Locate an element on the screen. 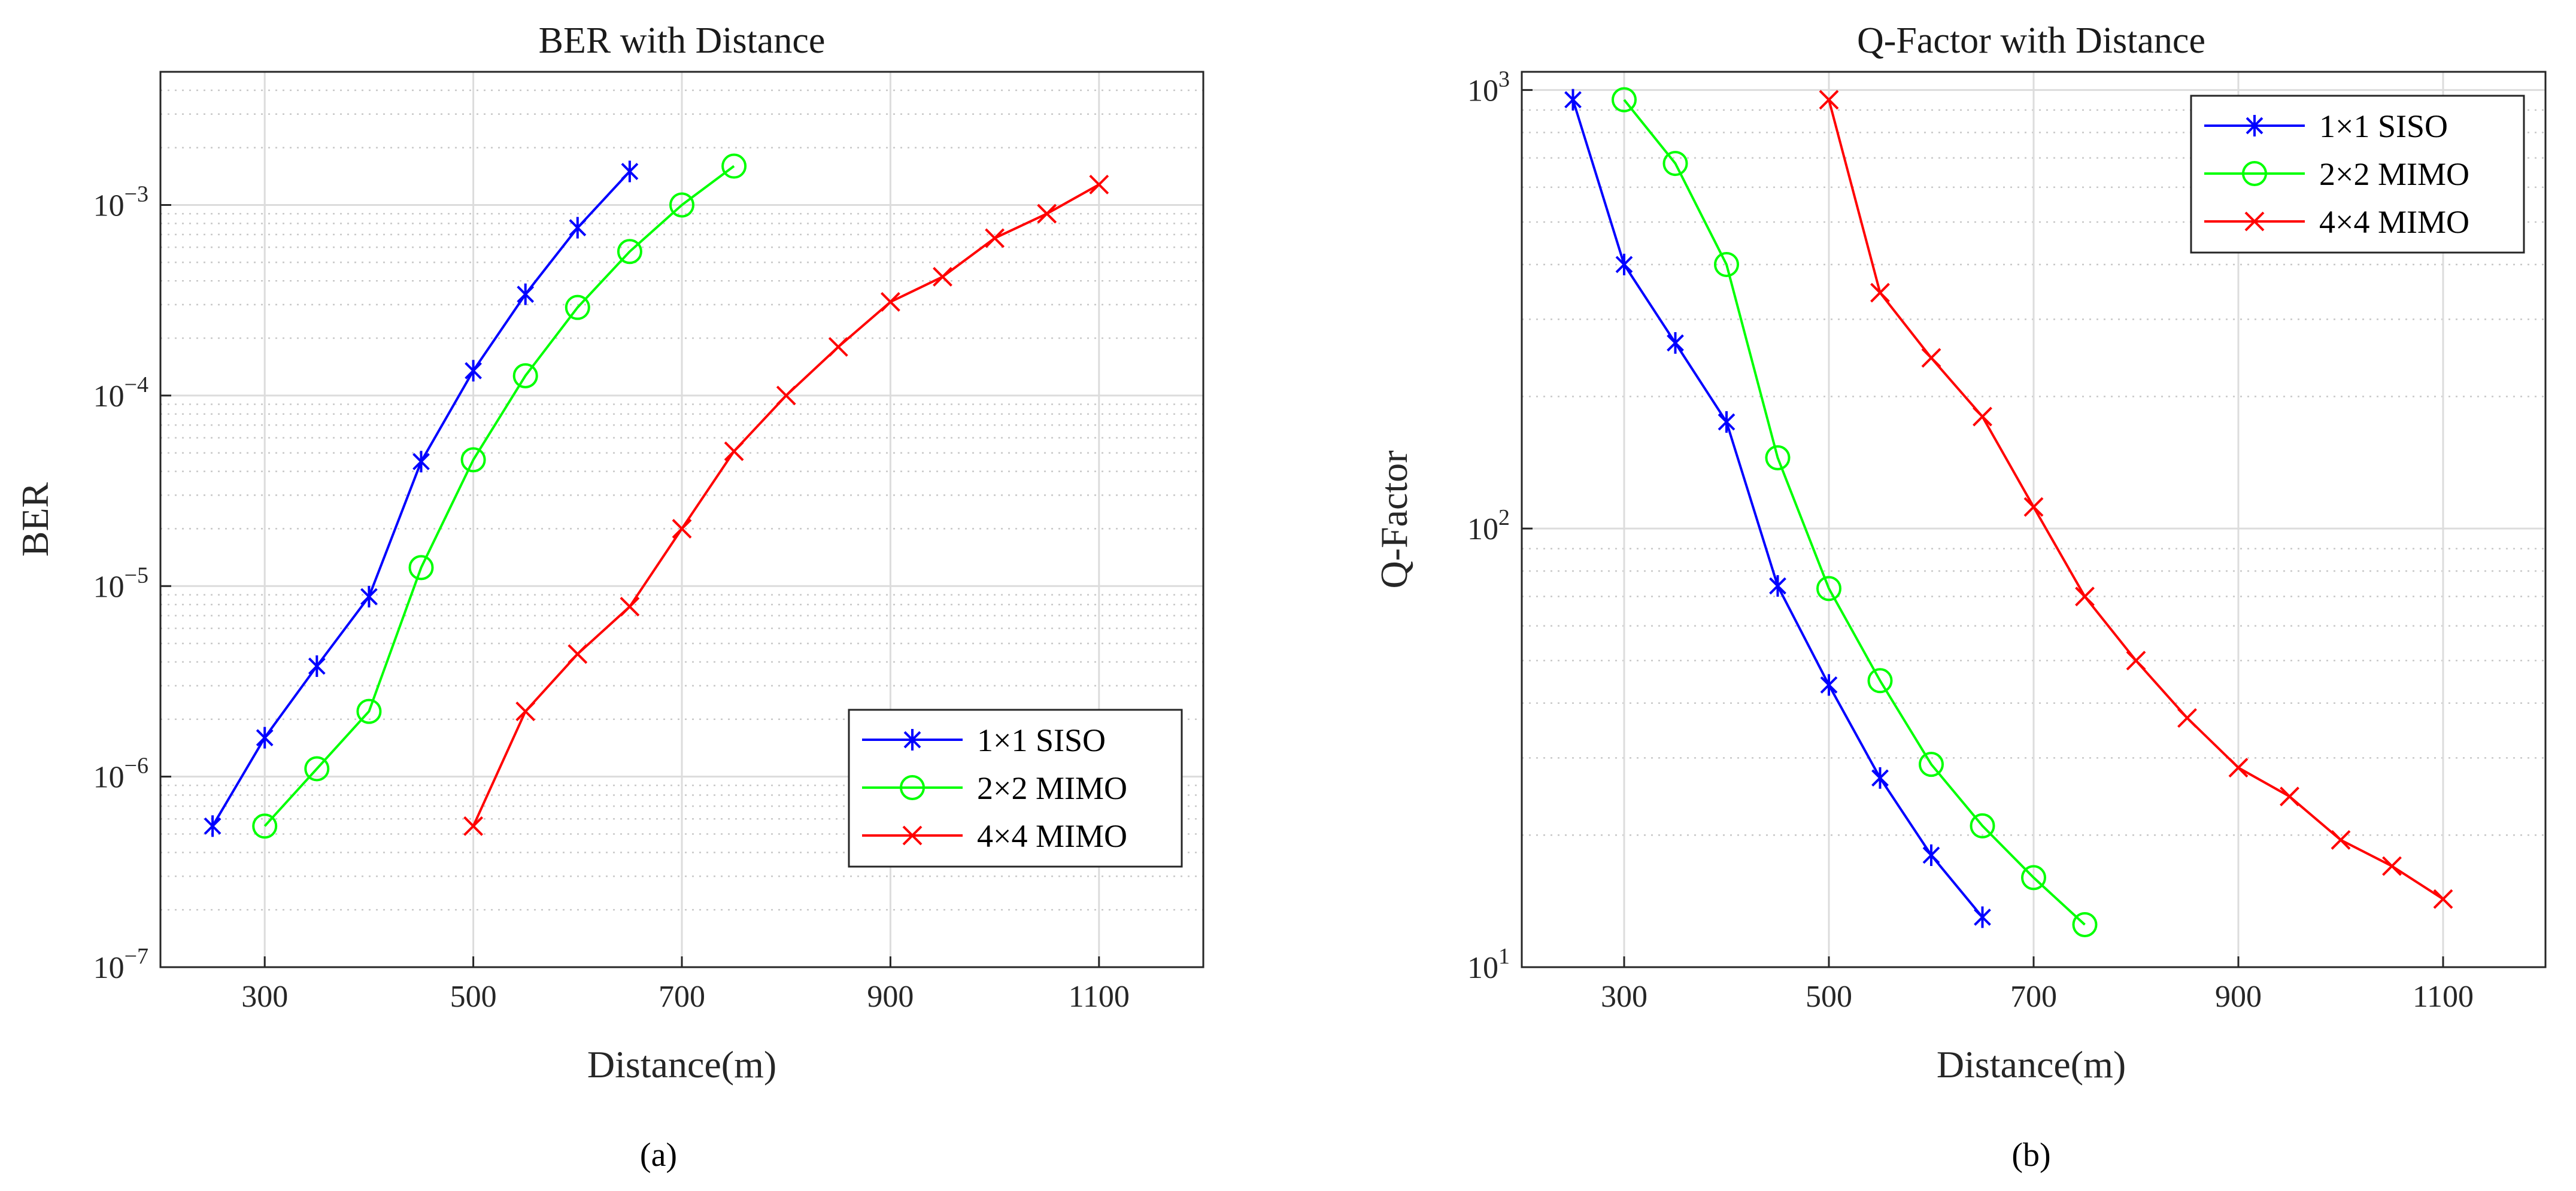 The image size is (2576, 1191). y-tick-label: 10¹ is located at coordinates (1488, 965).